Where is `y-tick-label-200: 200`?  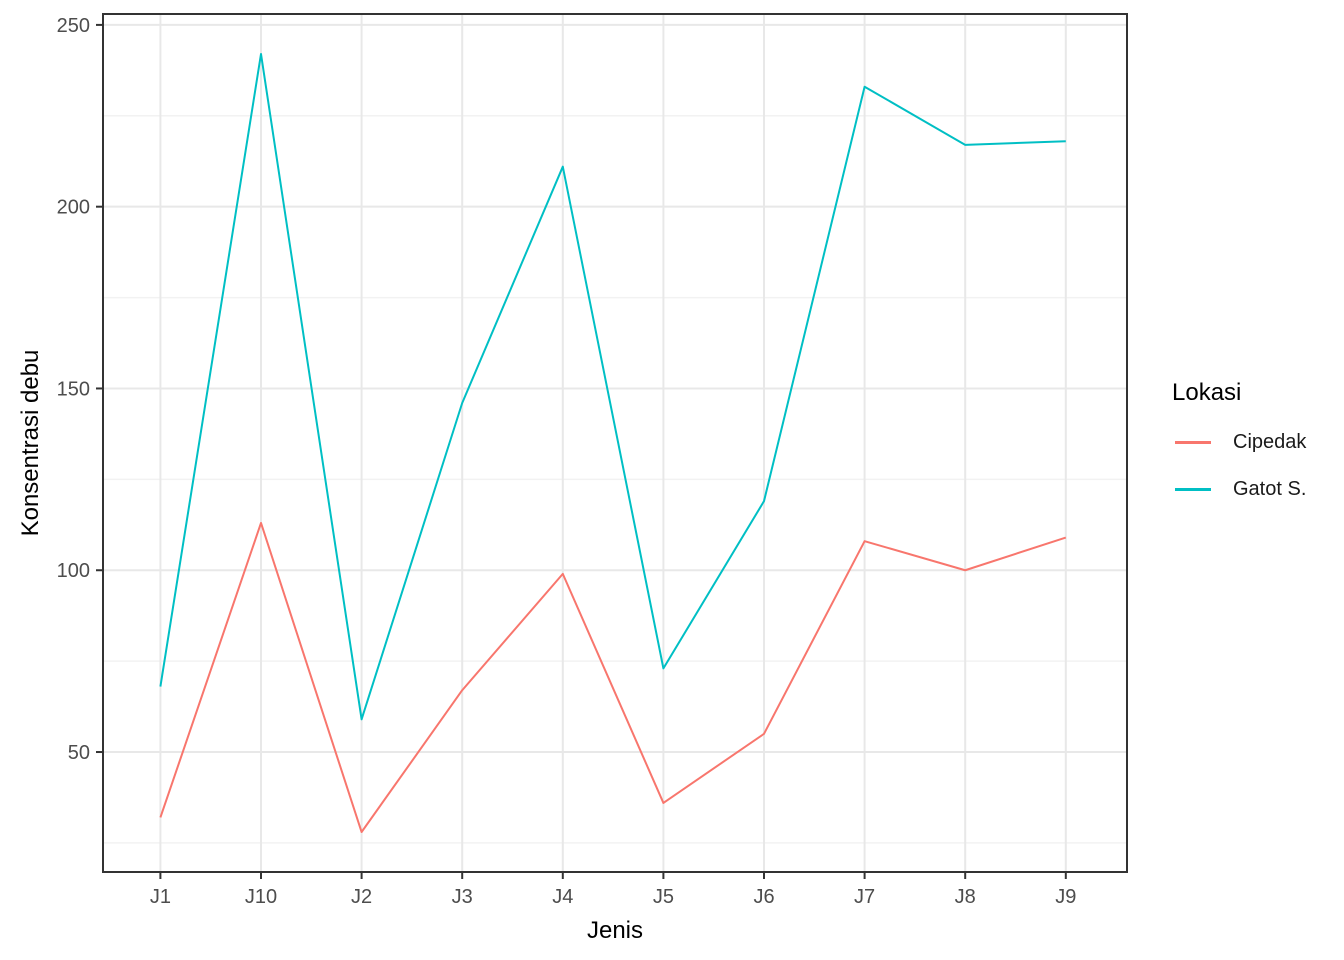
y-tick-label-200: 200 is located at coordinates (73, 208).